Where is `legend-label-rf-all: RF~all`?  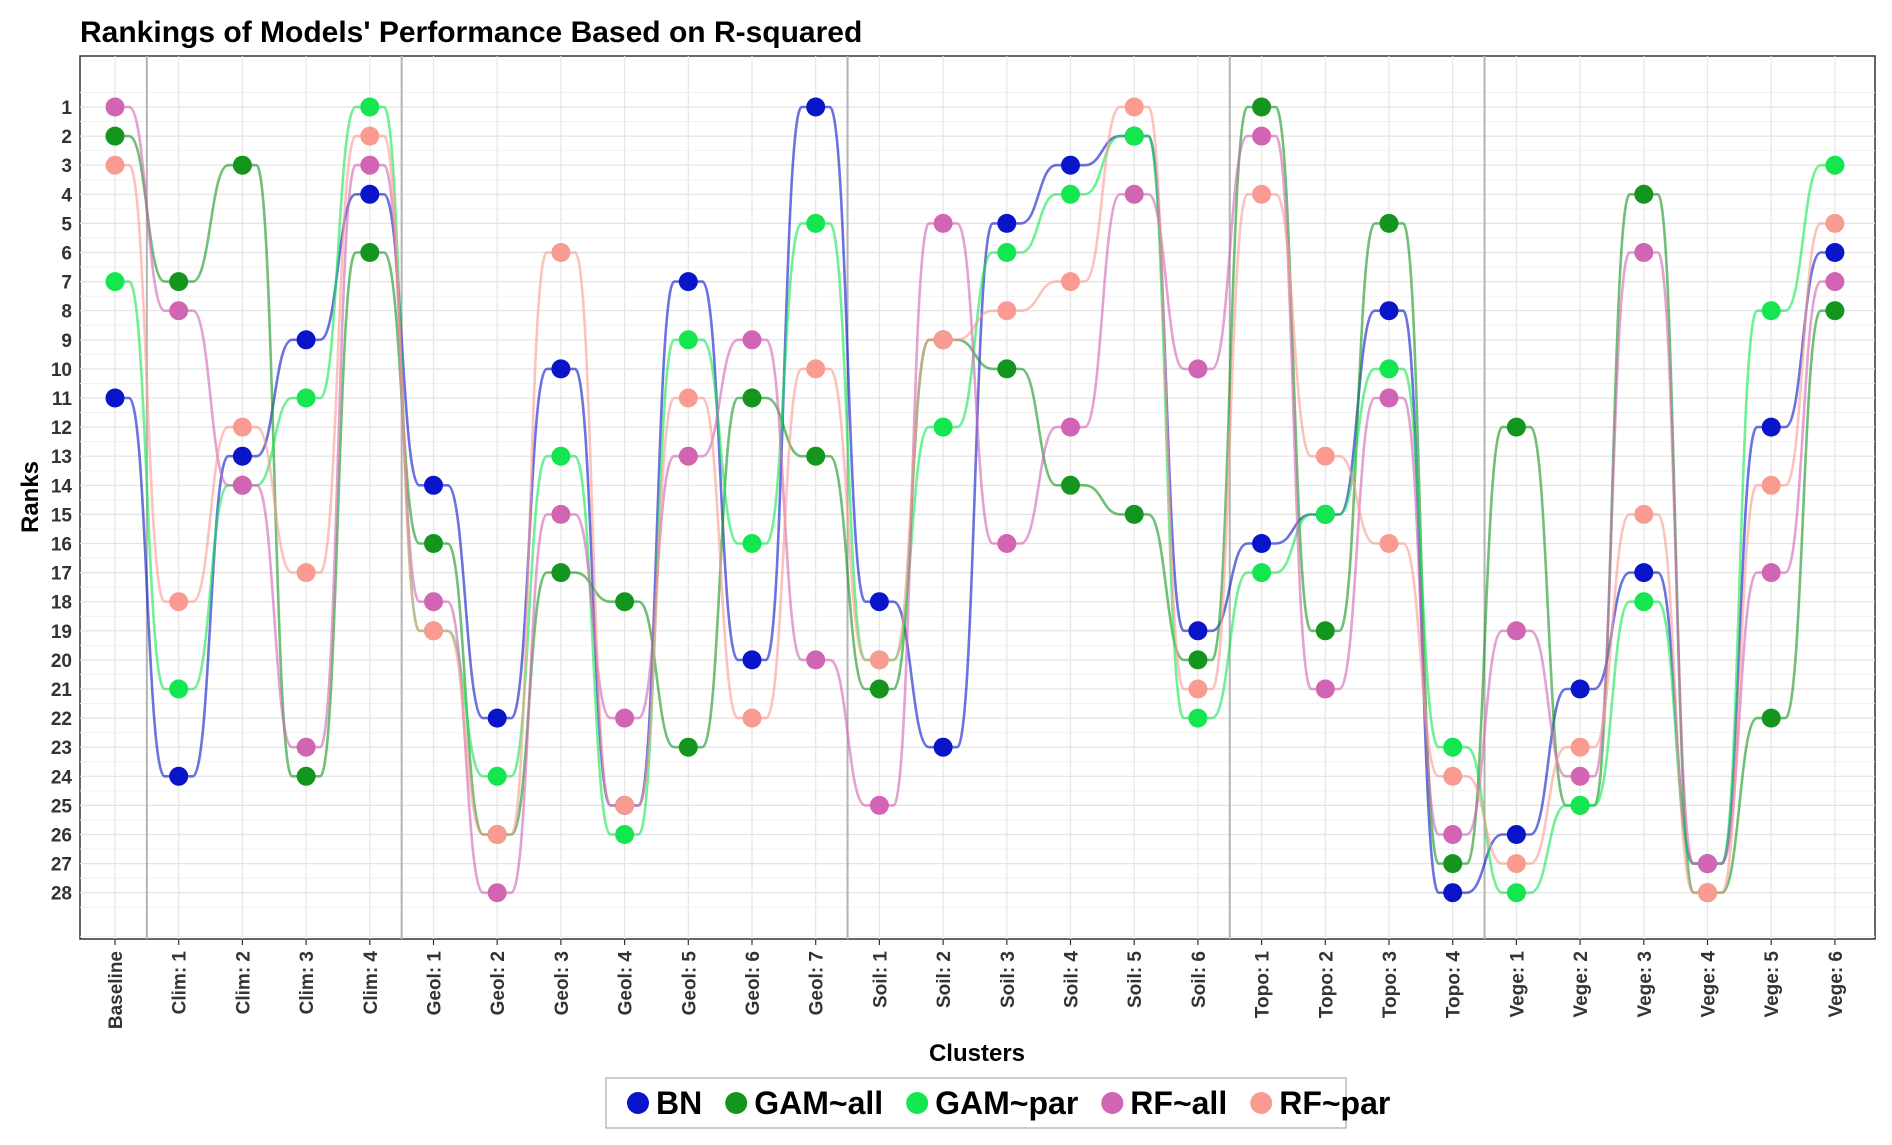
legend-label-rf-all: RF~all is located at coordinates (1178, 1103).